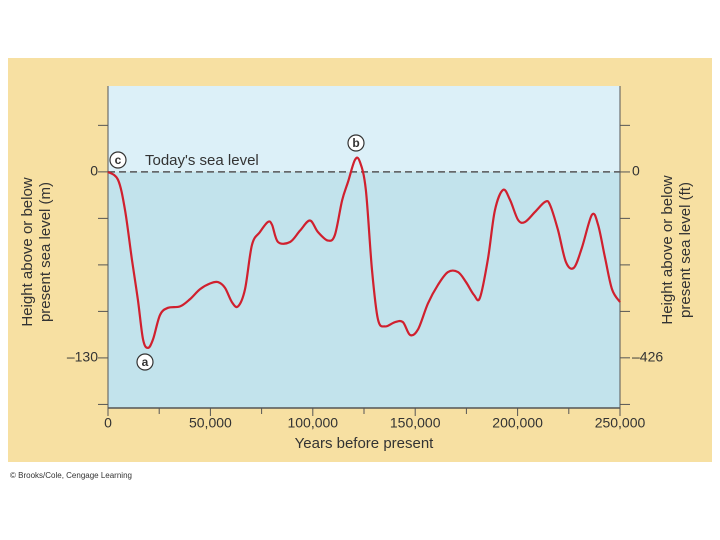 The height and width of the screenshot is (540, 720). I want to click on x-tick-label: 0, so click(108, 423).